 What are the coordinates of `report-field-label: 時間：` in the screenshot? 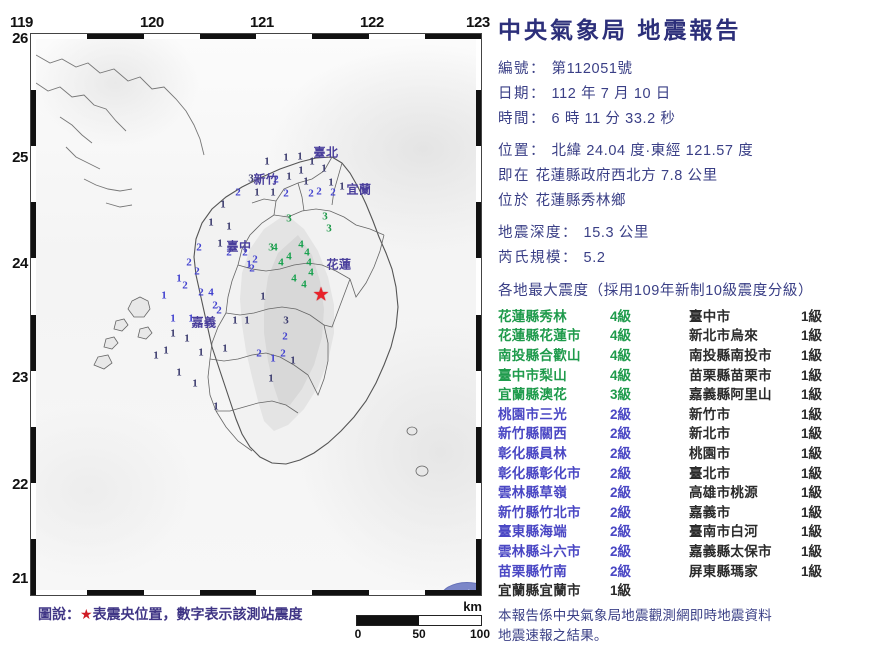 It's located at (525, 119).